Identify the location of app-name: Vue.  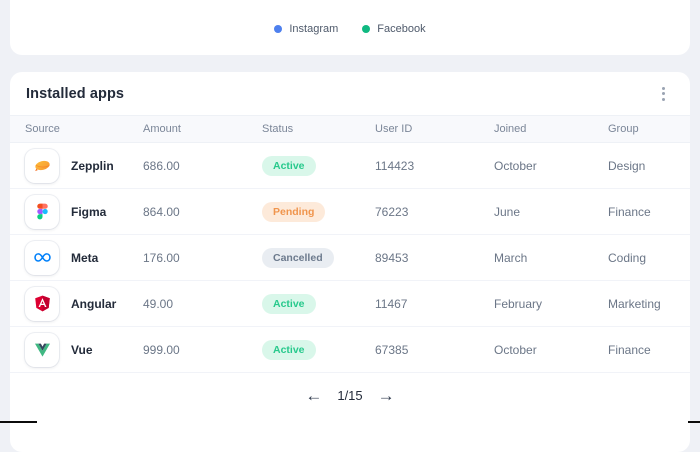
(82, 349).